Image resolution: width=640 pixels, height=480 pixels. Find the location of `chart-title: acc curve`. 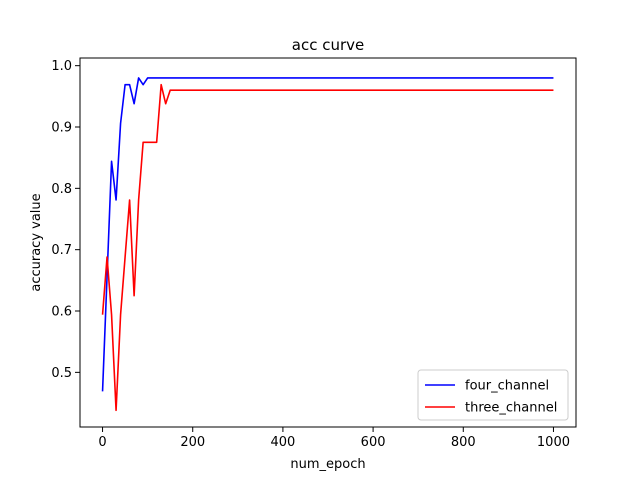

chart-title: acc curve is located at coordinates (328, 45).